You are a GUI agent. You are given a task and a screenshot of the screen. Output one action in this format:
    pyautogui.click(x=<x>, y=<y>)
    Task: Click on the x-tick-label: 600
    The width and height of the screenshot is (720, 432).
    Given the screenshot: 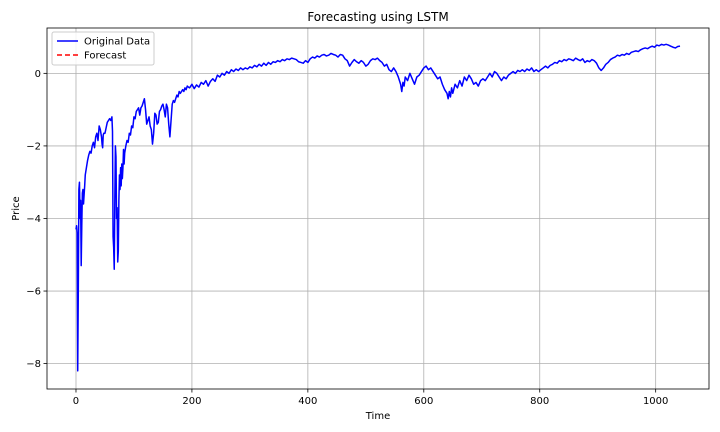 What is the action you would take?
    pyautogui.click(x=423, y=401)
    